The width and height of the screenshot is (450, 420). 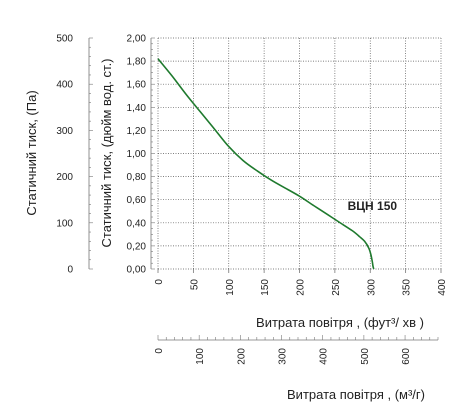 I want to click on y-tick-label-pa-3: 300, so click(x=64, y=131).